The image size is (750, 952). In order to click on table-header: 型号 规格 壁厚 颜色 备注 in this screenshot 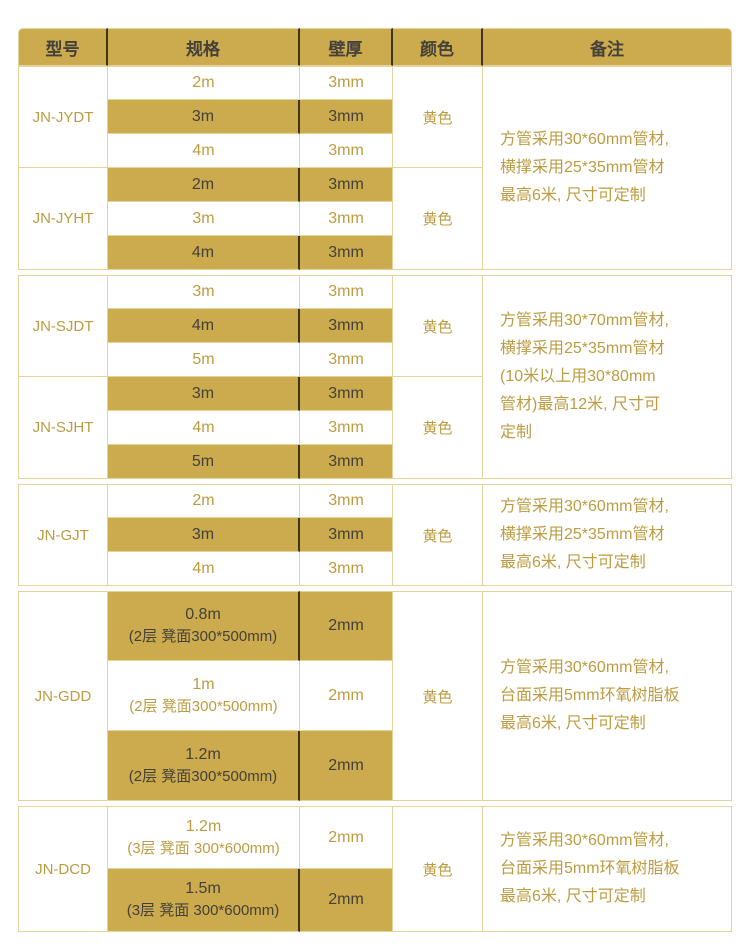, I will do `click(375, 47)`.